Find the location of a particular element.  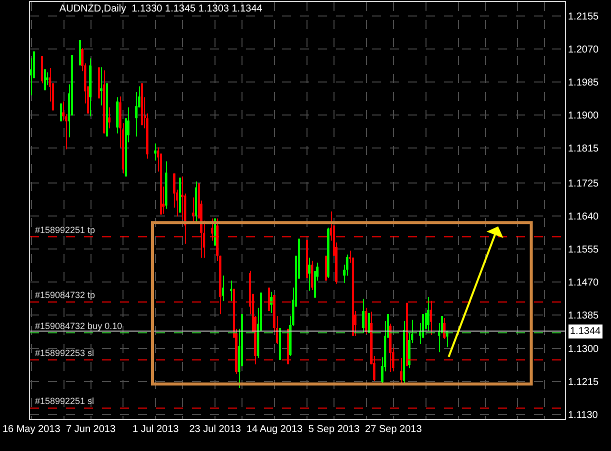

chart-title: AUDNZD,Daily 1.1330 1.1345 1.1303 1.1344 is located at coordinates (161, 9).